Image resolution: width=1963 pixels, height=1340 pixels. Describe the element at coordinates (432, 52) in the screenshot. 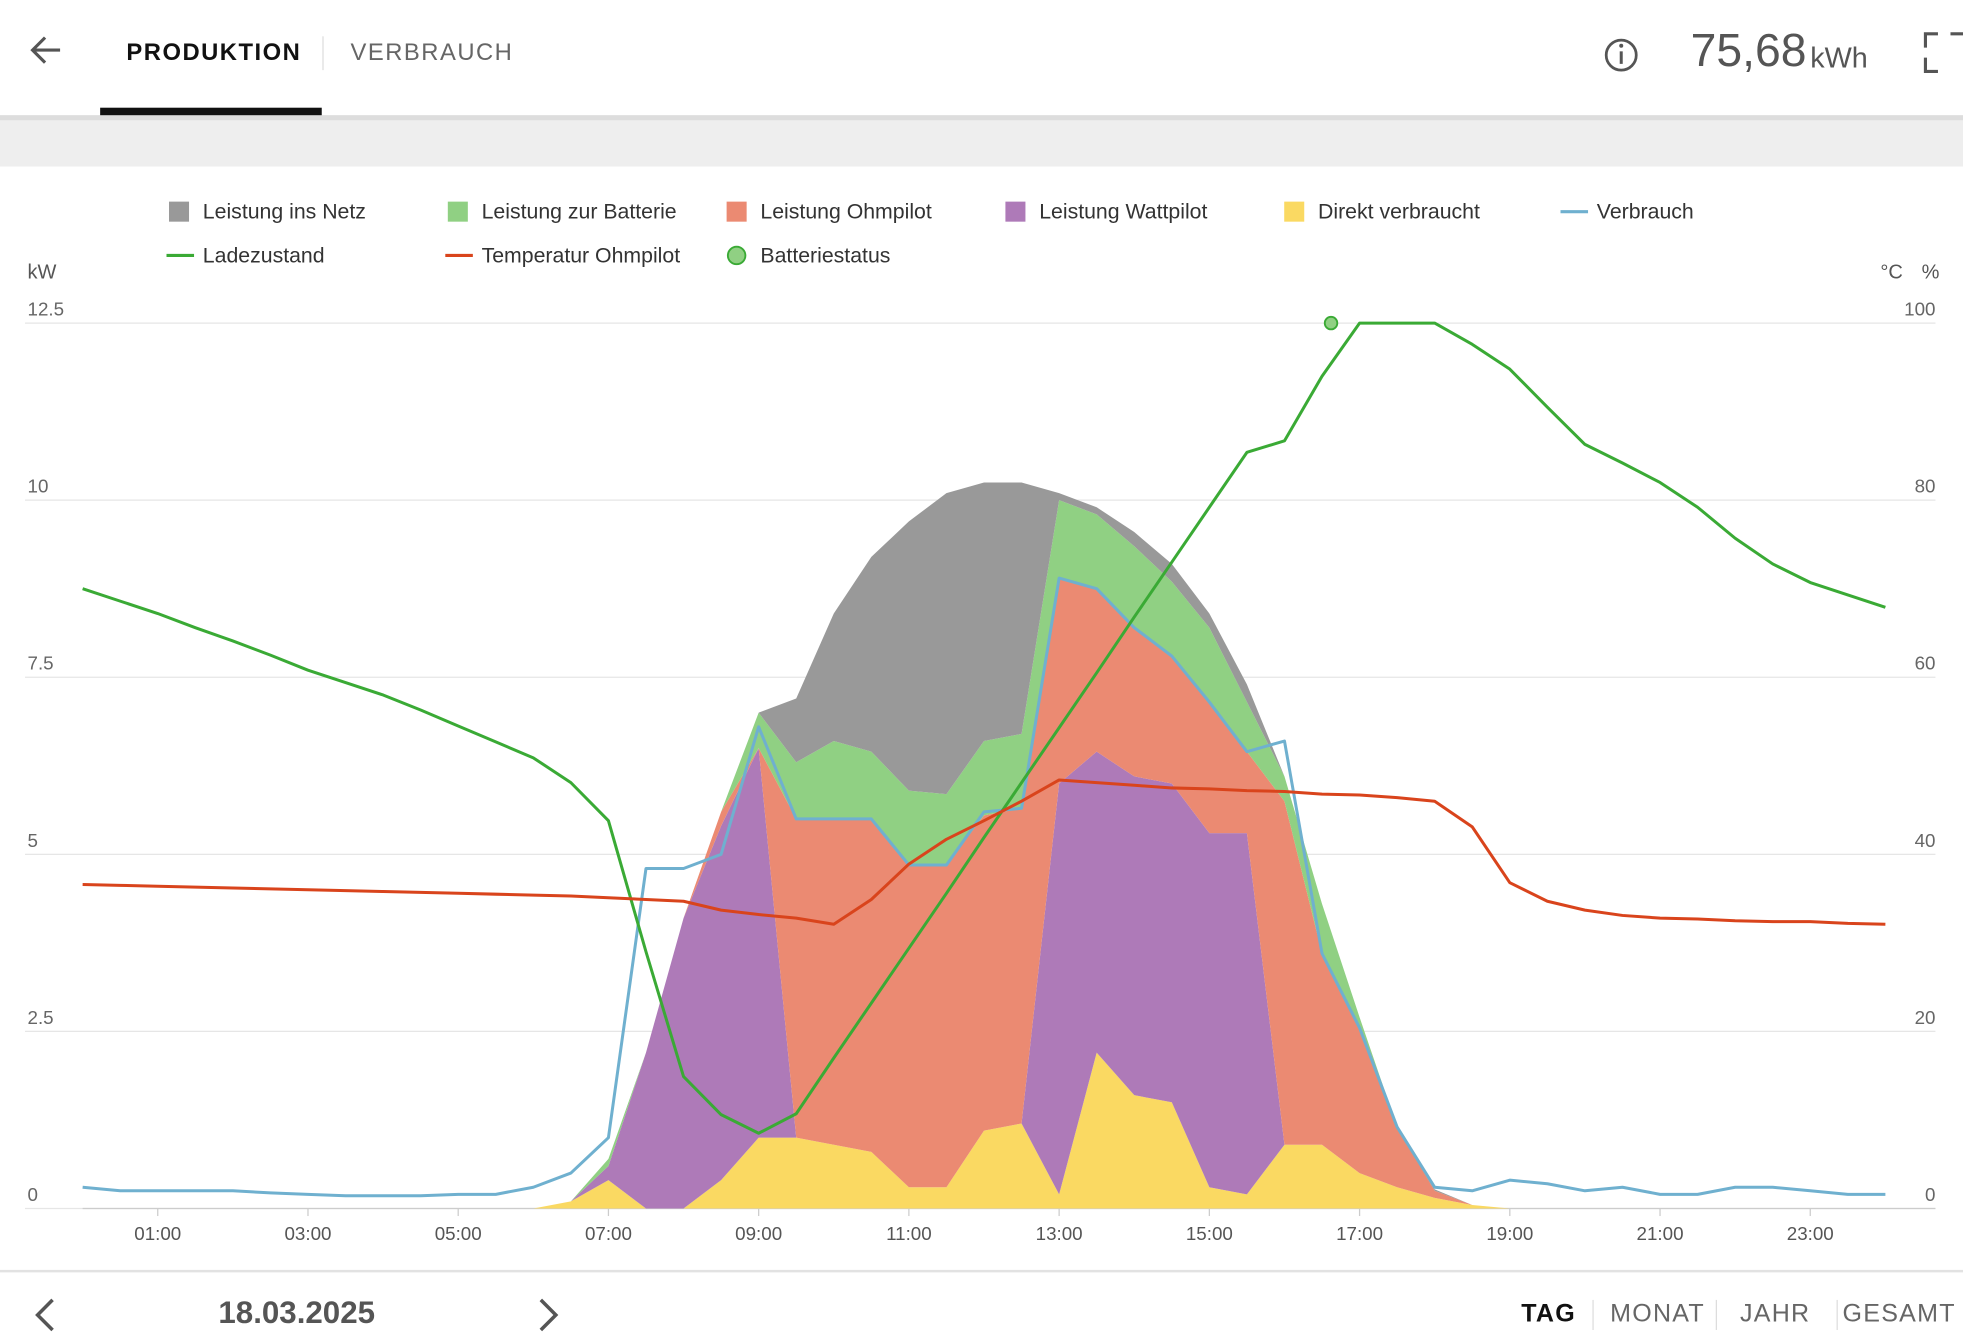

I see `tab-verbrauch: VERBRAUCH` at that location.